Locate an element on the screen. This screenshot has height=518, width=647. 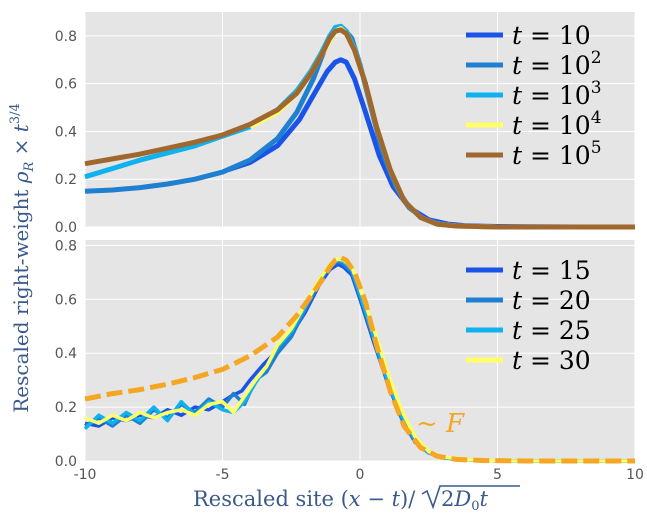
legend-label: t = 105 is located at coordinates (557, 154).